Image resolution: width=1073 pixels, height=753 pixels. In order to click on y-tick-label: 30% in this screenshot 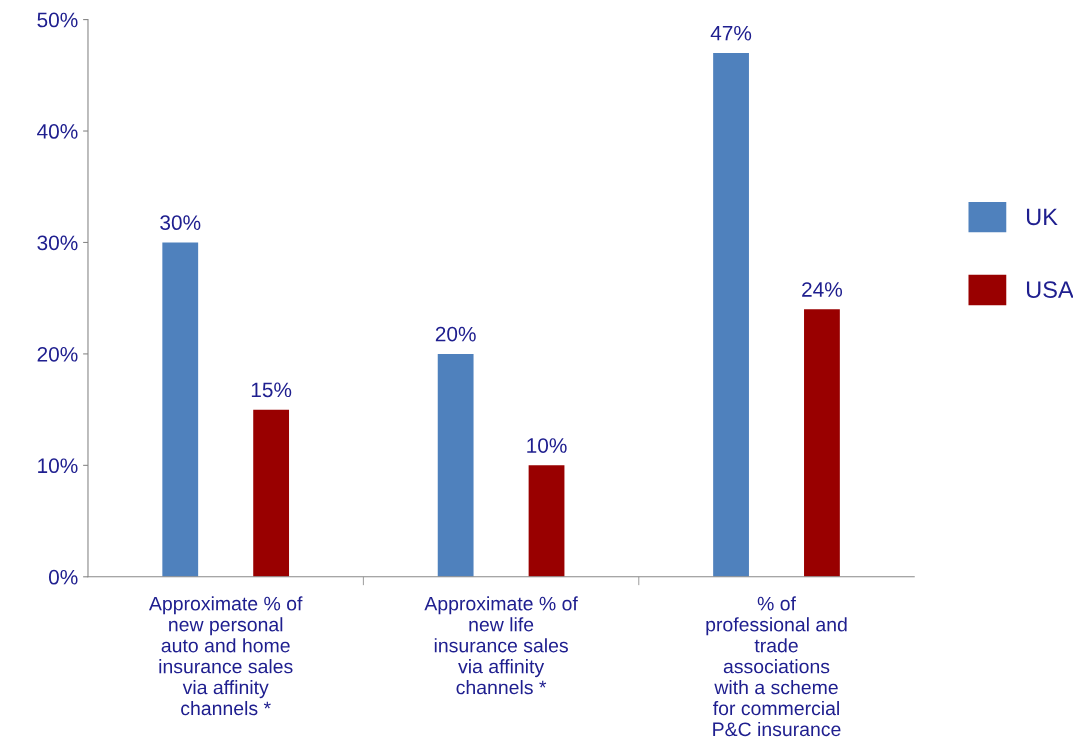, I will do `click(57, 243)`.